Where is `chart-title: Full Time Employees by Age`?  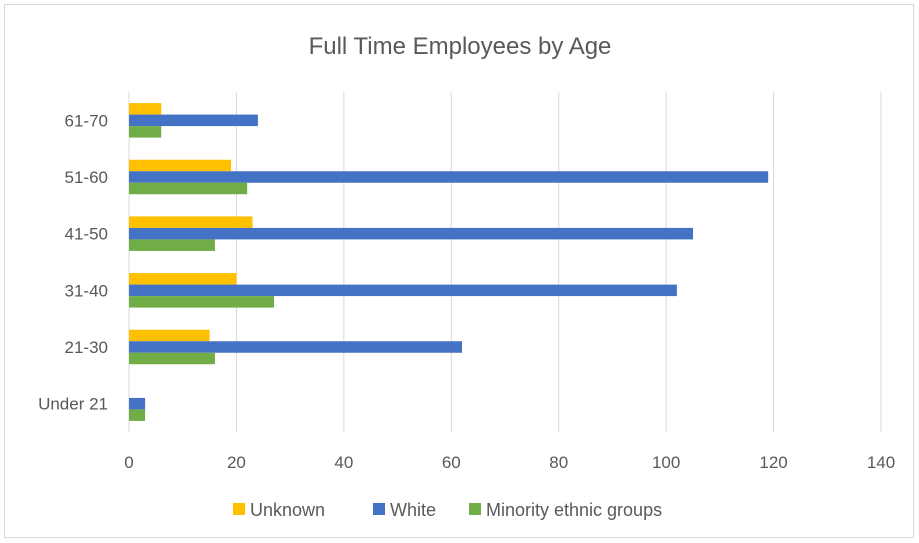
chart-title: Full Time Employees by Age is located at coordinates (460, 46).